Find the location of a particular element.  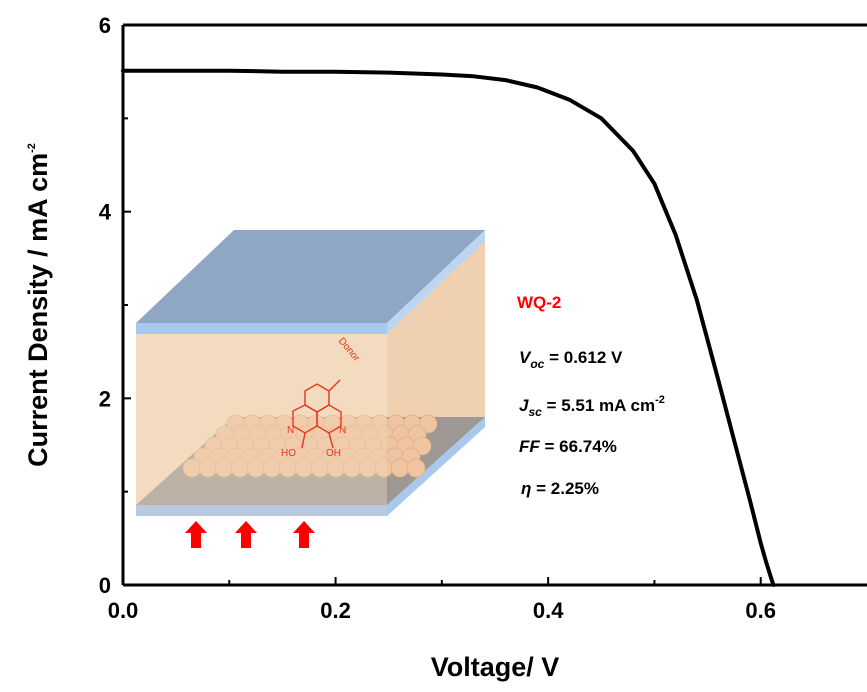

voc-annotation: Voc = 0.612 V is located at coordinates (571, 359).